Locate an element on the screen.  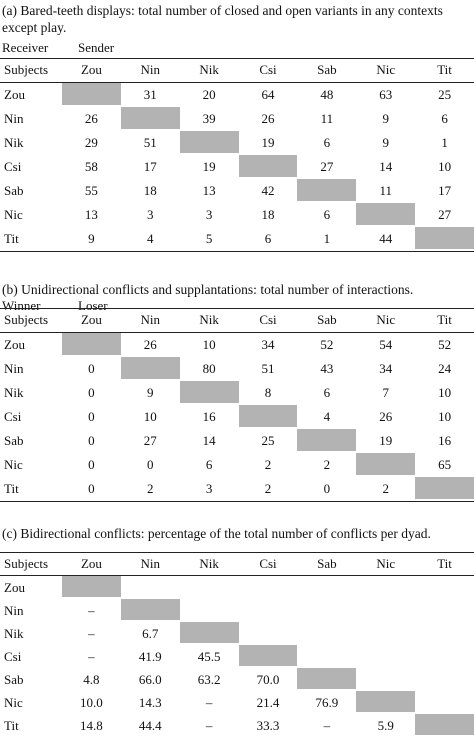
cell: 45.5 is located at coordinates (209, 656).